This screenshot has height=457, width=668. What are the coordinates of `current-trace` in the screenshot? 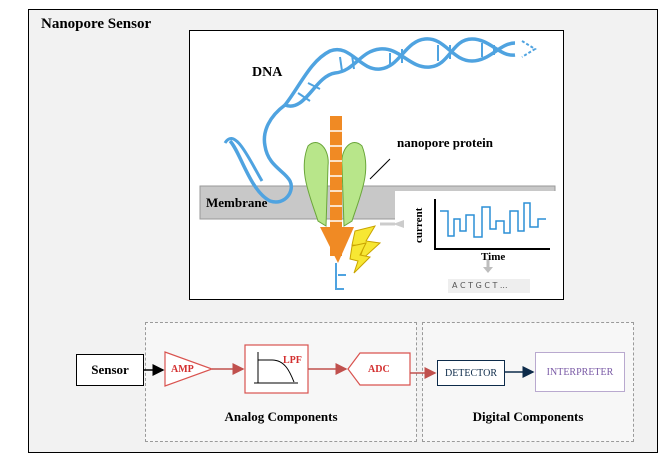 It's located at (493, 220).